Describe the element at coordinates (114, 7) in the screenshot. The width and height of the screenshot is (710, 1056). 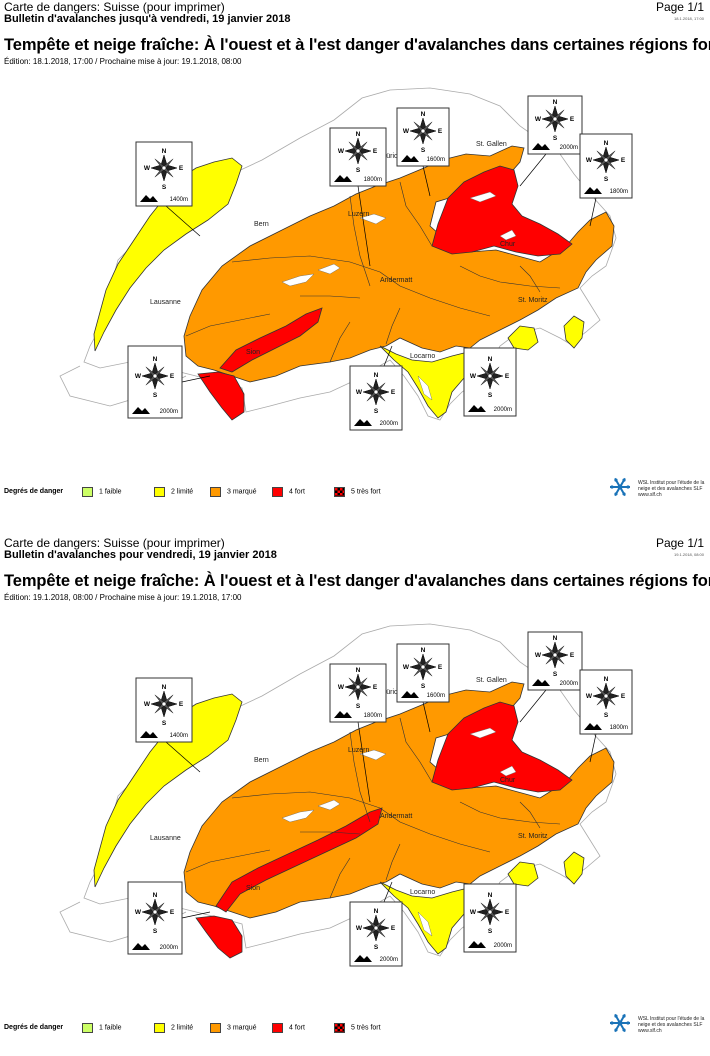
I see `header-title: Carte de dangers: Suisse (pour imprimer)` at that location.